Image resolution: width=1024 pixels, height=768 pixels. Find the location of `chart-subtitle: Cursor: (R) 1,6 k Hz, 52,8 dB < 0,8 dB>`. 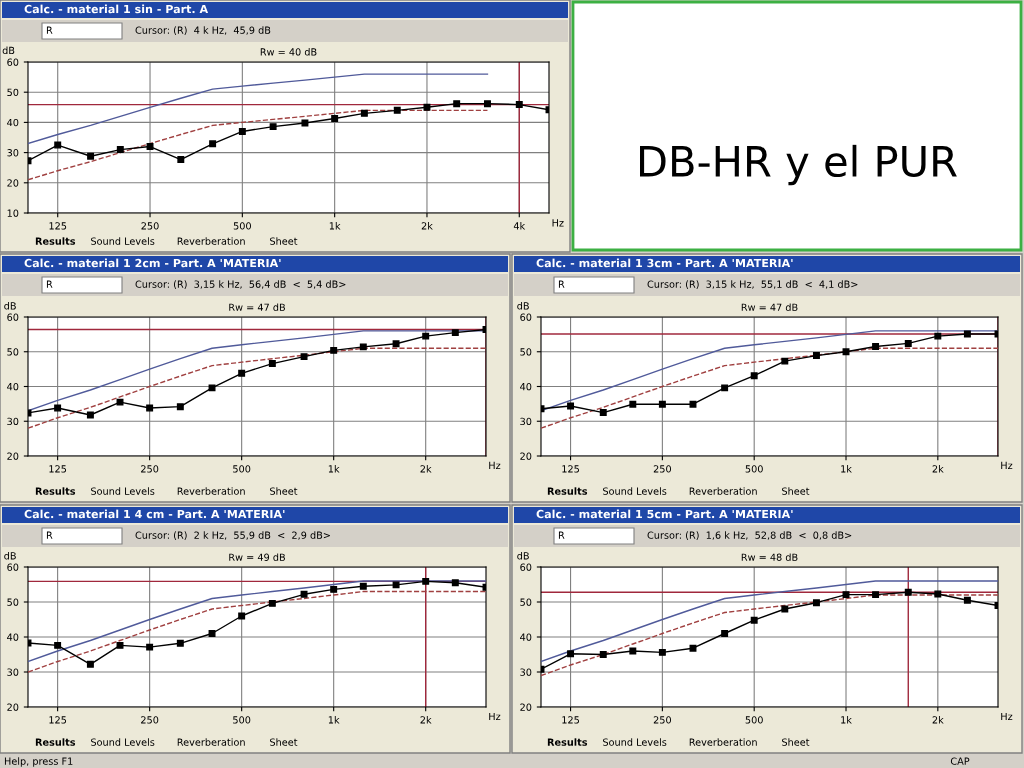

chart-subtitle: Cursor: (R) 1,6 k Hz, 52,8 dB < 0,8 dB> is located at coordinates (749, 535).